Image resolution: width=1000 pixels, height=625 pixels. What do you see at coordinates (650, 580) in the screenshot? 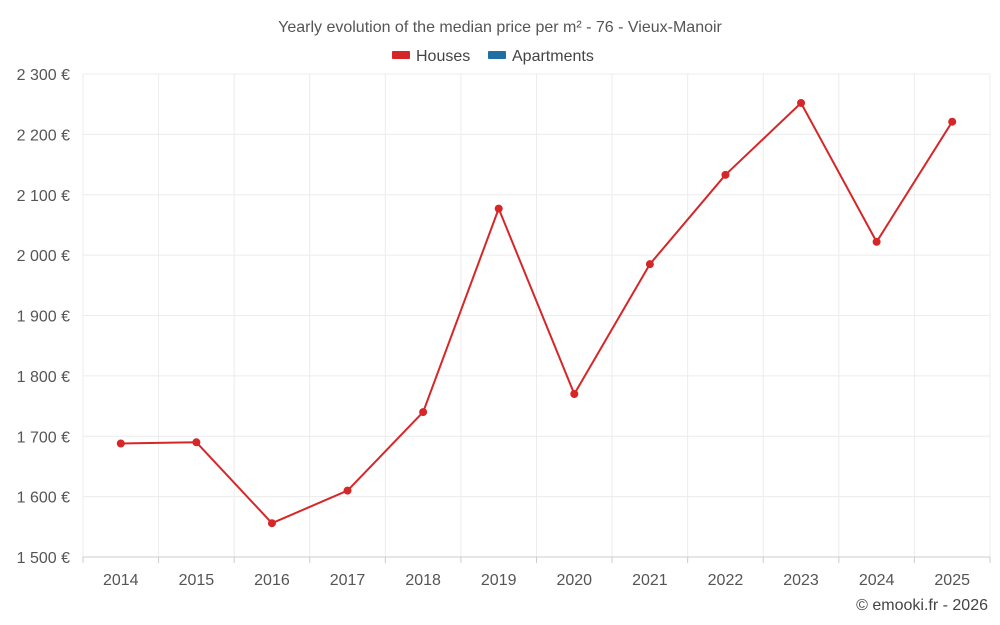
I see `x-tick-label: 2021` at bounding box center [650, 580].